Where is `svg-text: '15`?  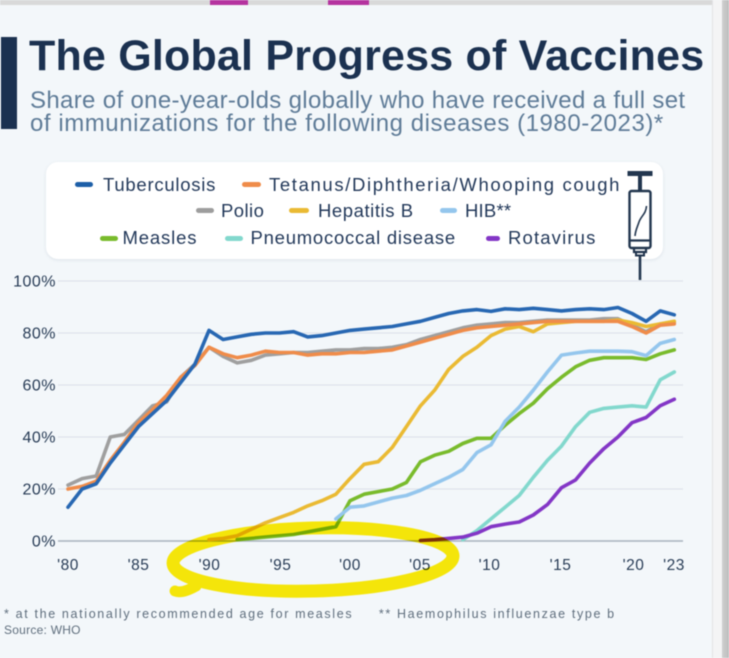
svg-text: '15 is located at coordinates (561, 565).